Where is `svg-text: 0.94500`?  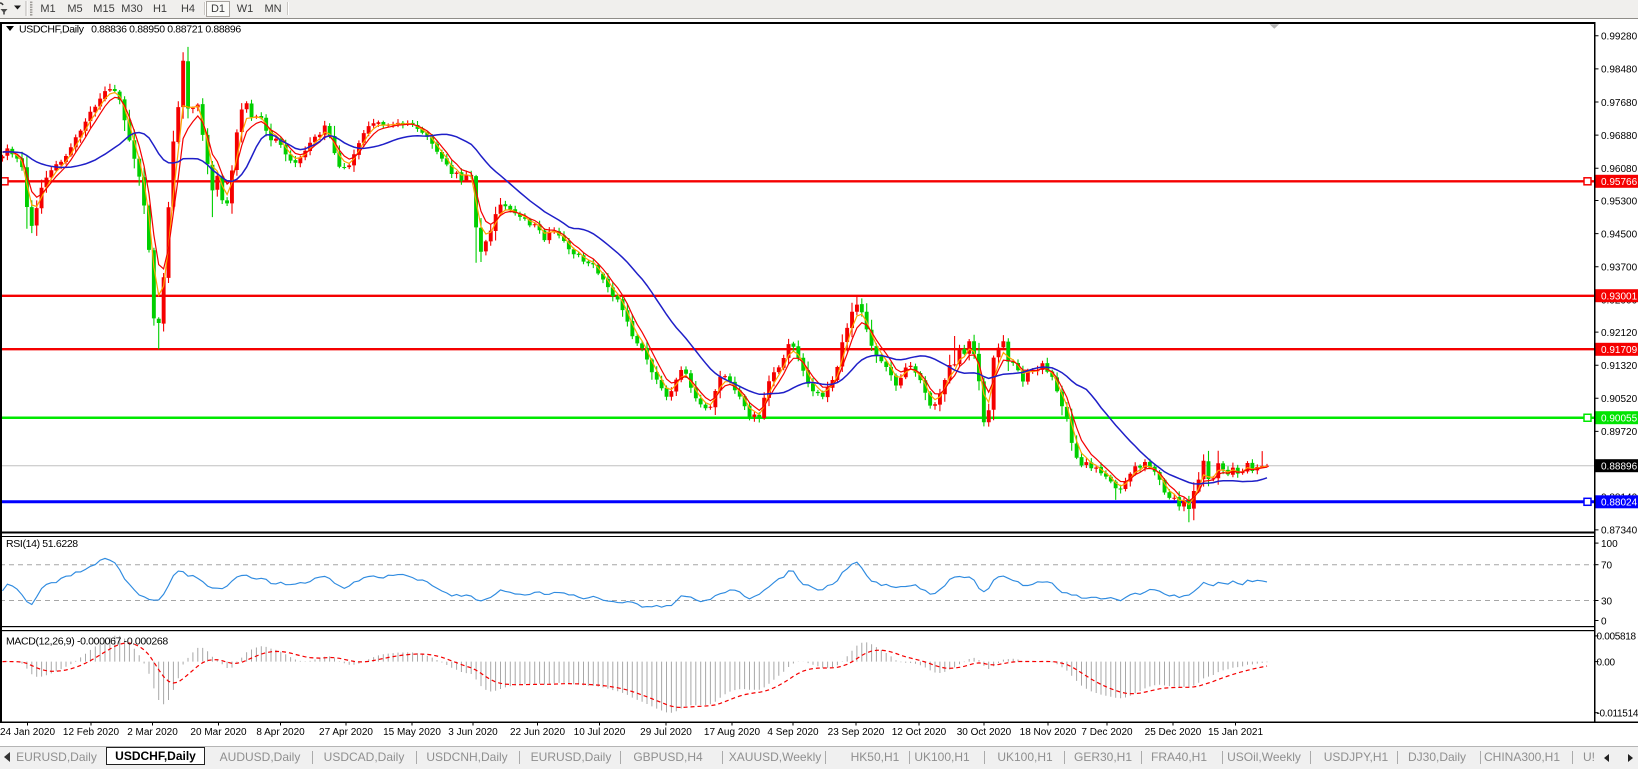 svg-text: 0.94500 is located at coordinates (1619, 234).